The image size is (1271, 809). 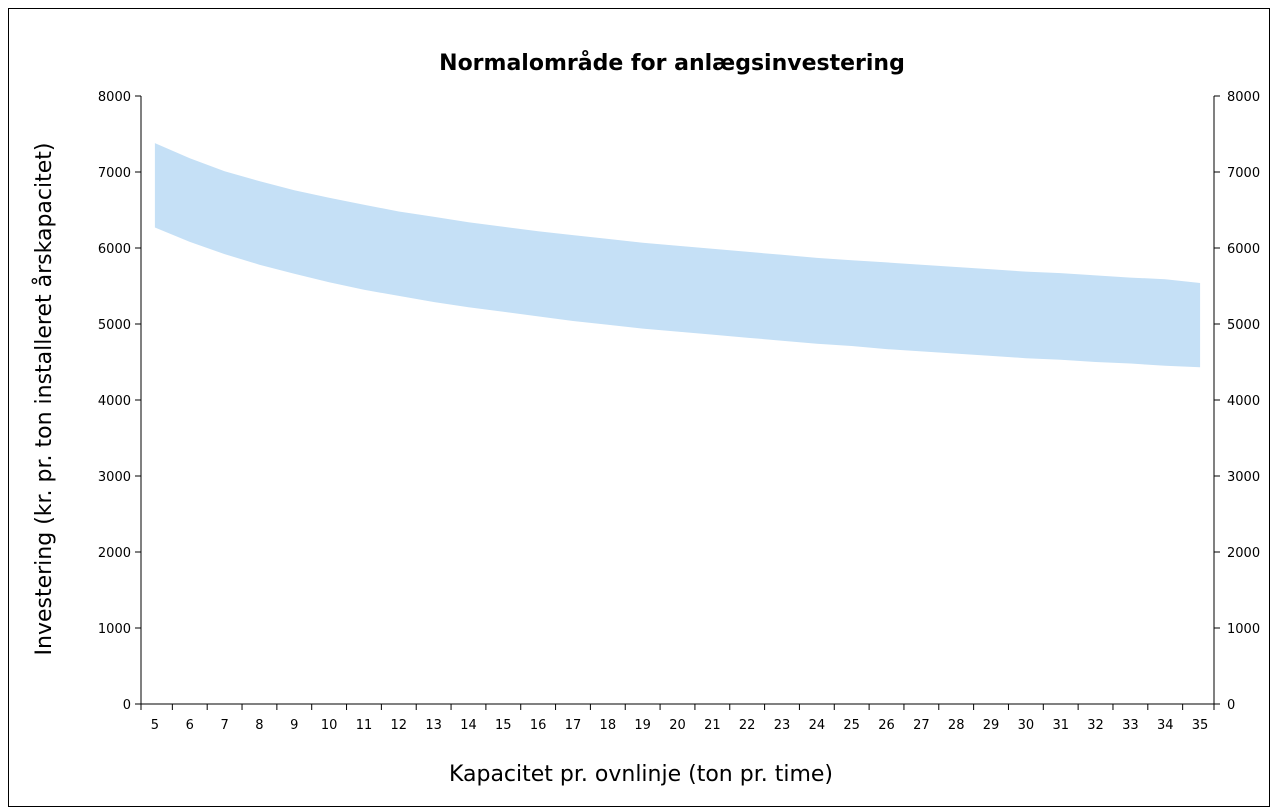 I want to click on x-tick-label: 28, so click(x=956, y=725).